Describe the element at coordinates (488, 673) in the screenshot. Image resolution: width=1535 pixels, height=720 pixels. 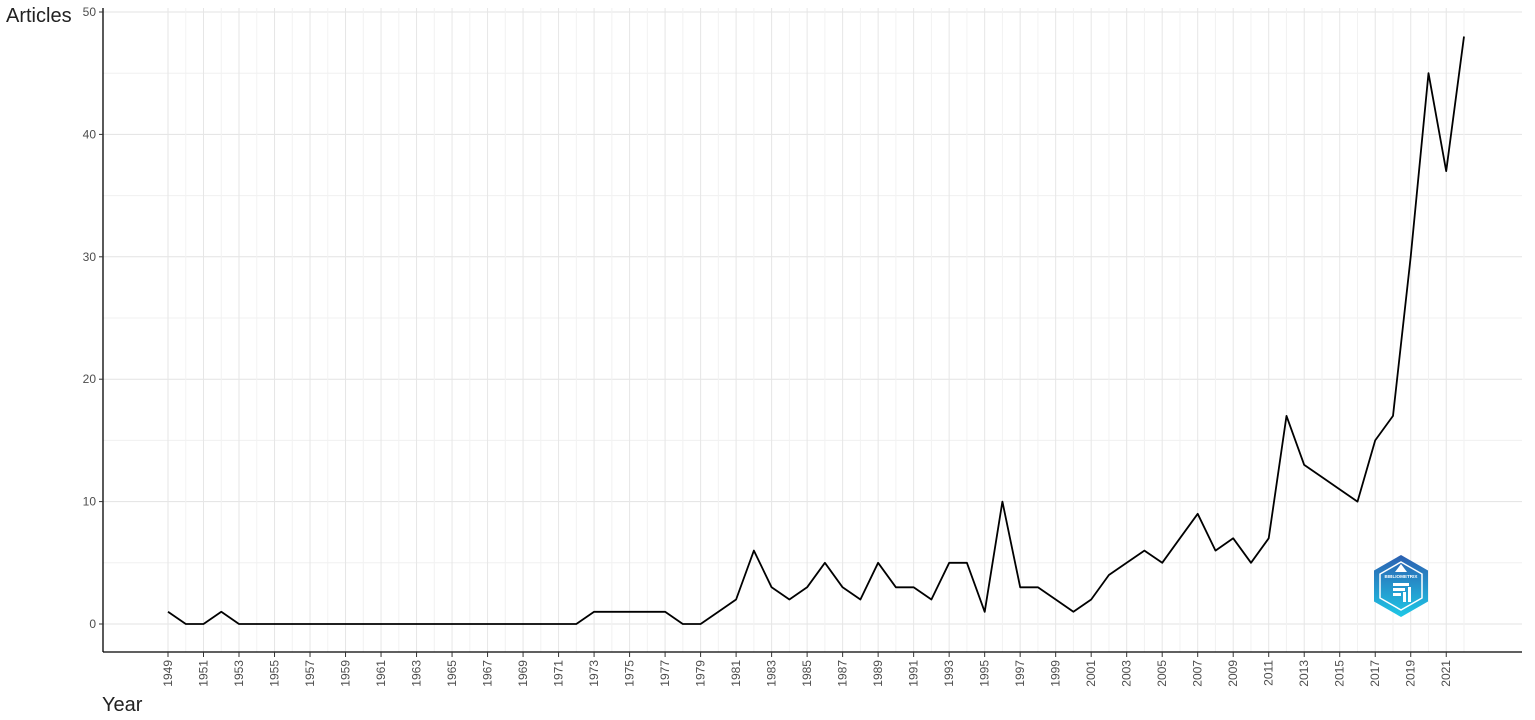
I see `x-tick-label: 1967` at that location.